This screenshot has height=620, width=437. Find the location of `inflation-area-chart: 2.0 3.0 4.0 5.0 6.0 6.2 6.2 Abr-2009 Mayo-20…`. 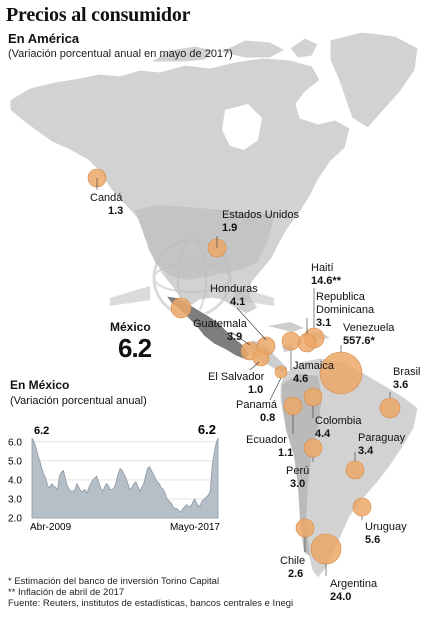

inflation-area-chart: 2.0 3.0 4.0 5.0 6.0 6.2 6.2 Abr-2009 Mayo-20… is located at coordinates (114, 477).